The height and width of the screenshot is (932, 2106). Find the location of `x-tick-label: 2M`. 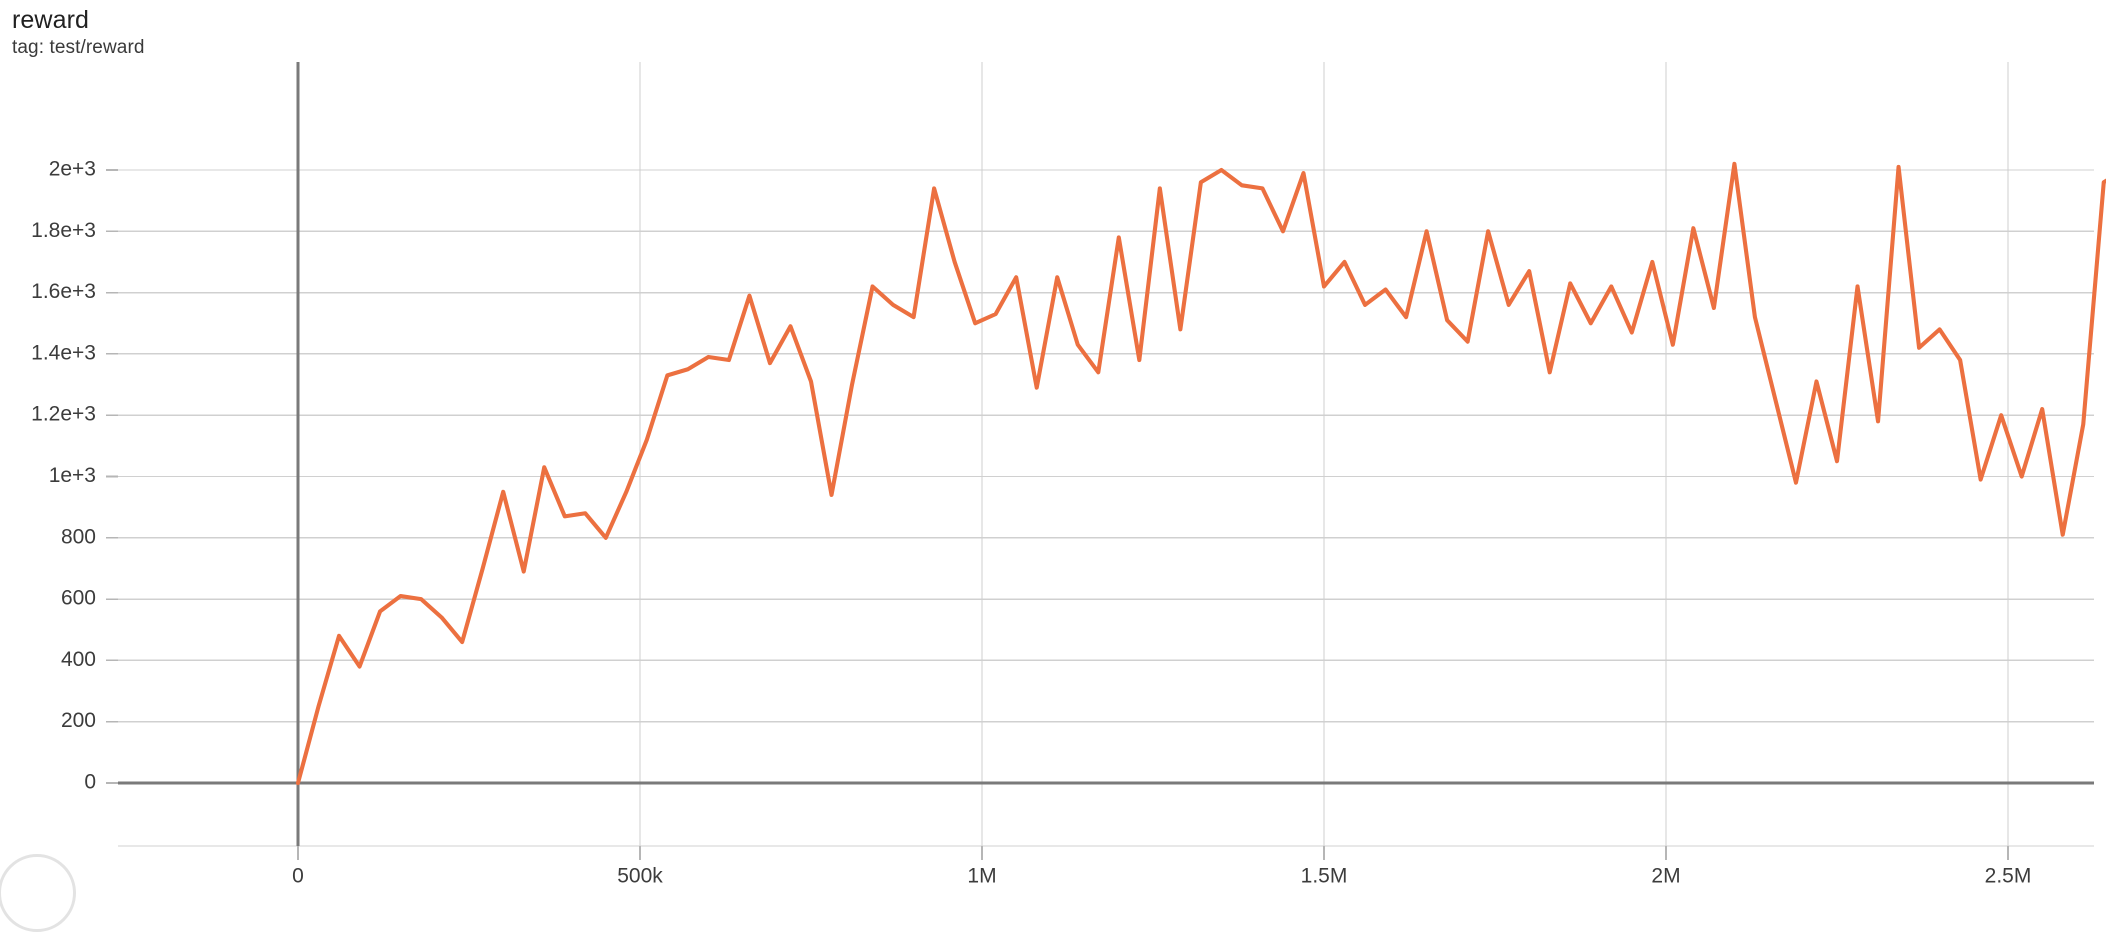

x-tick-label: 2M is located at coordinates (1665, 875).